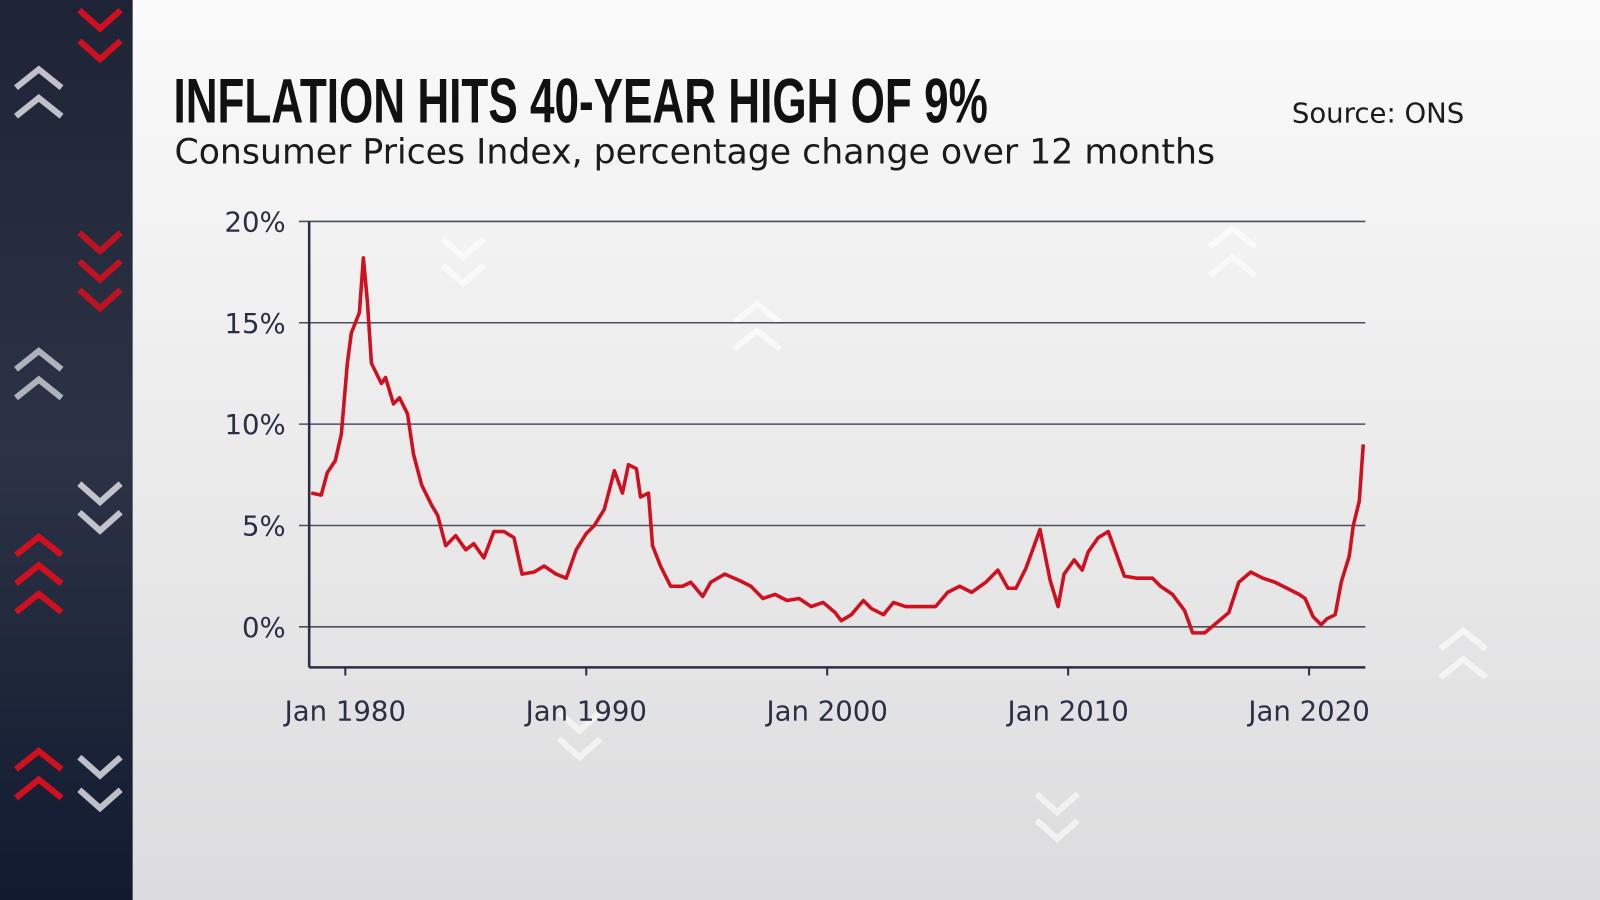 The height and width of the screenshot is (900, 1600). What do you see at coordinates (826, 711) in the screenshot?
I see `x-tick-label: Jan 2000` at bounding box center [826, 711].